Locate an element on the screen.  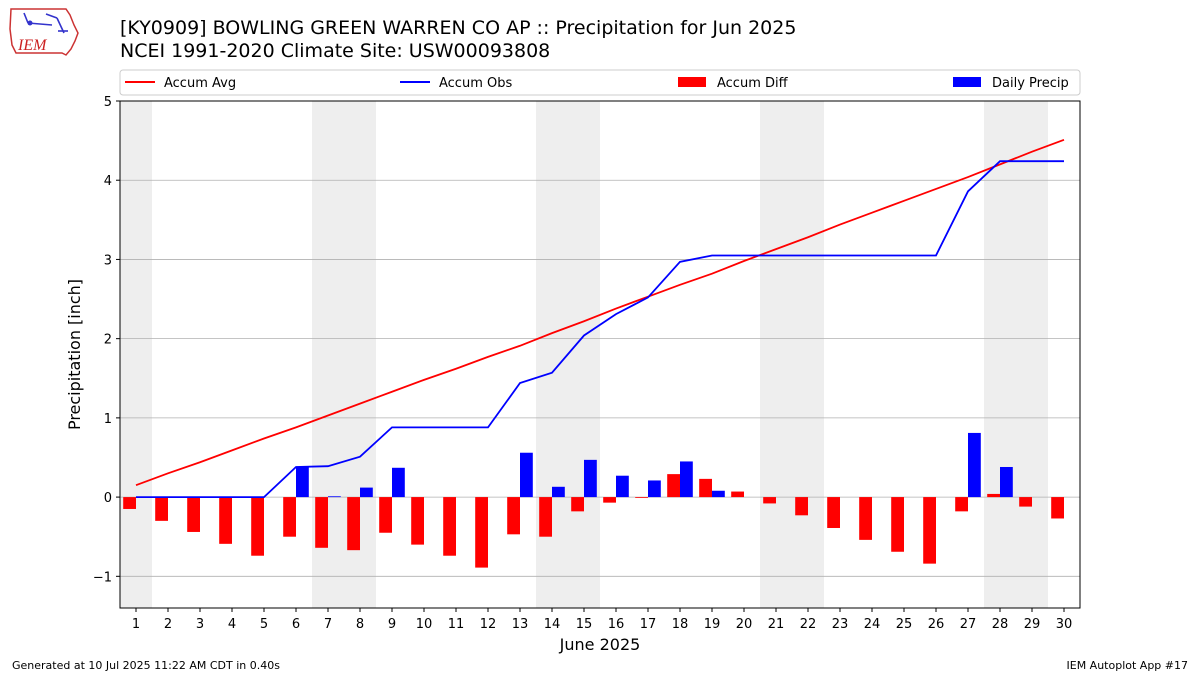
x-tick-label: 10 is located at coordinates (424, 624).